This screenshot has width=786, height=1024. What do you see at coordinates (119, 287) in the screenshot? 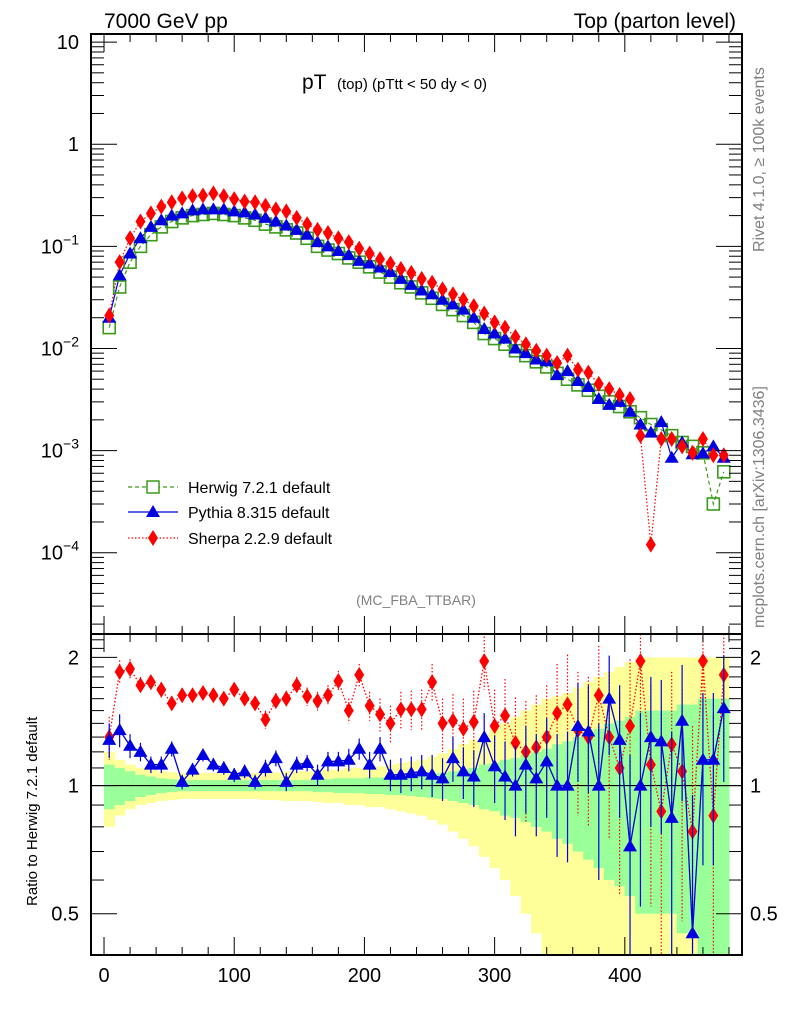
I see `main-marker-herwig` at bounding box center [119, 287].